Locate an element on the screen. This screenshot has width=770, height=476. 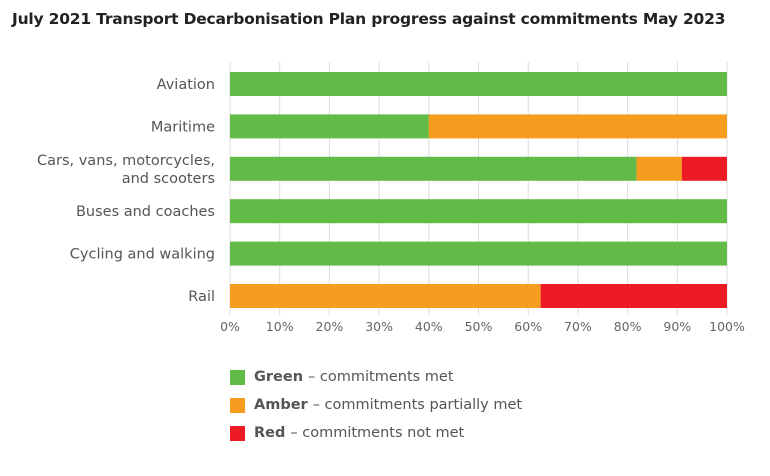
category-label: Aviation is located at coordinates (186, 85).